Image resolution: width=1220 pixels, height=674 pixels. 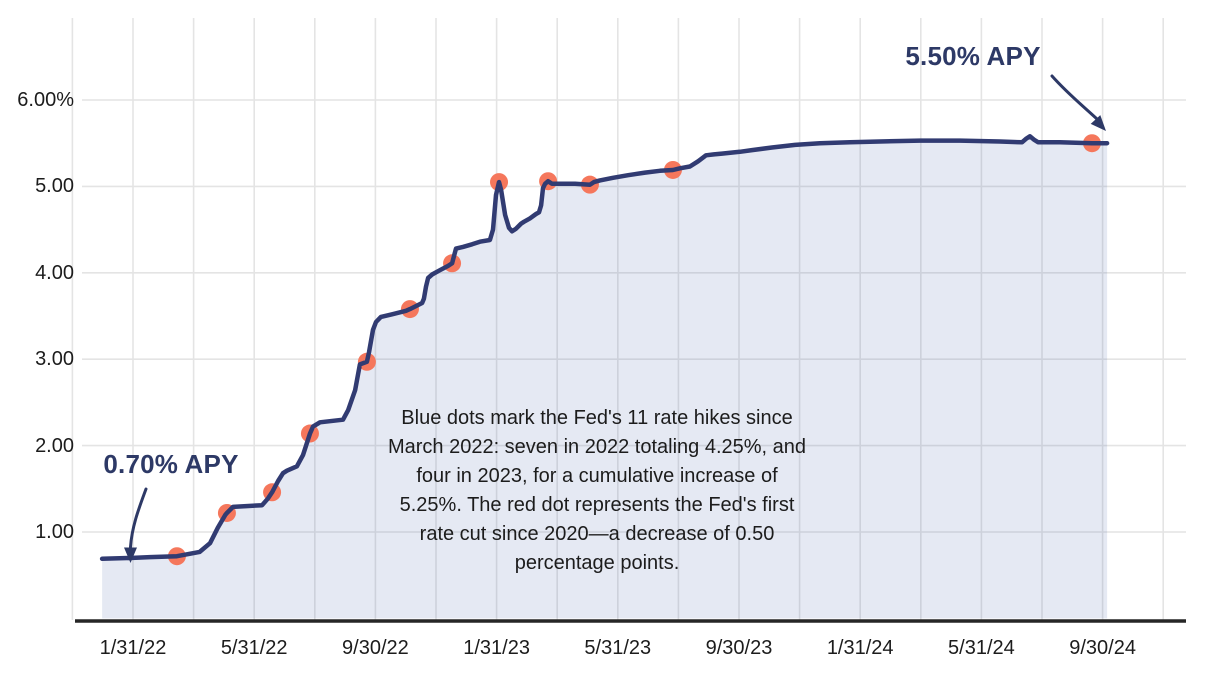 What do you see at coordinates (1102, 648) in the screenshot?
I see `x-tick-label: 9/30/24` at bounding box center [1102, 648].